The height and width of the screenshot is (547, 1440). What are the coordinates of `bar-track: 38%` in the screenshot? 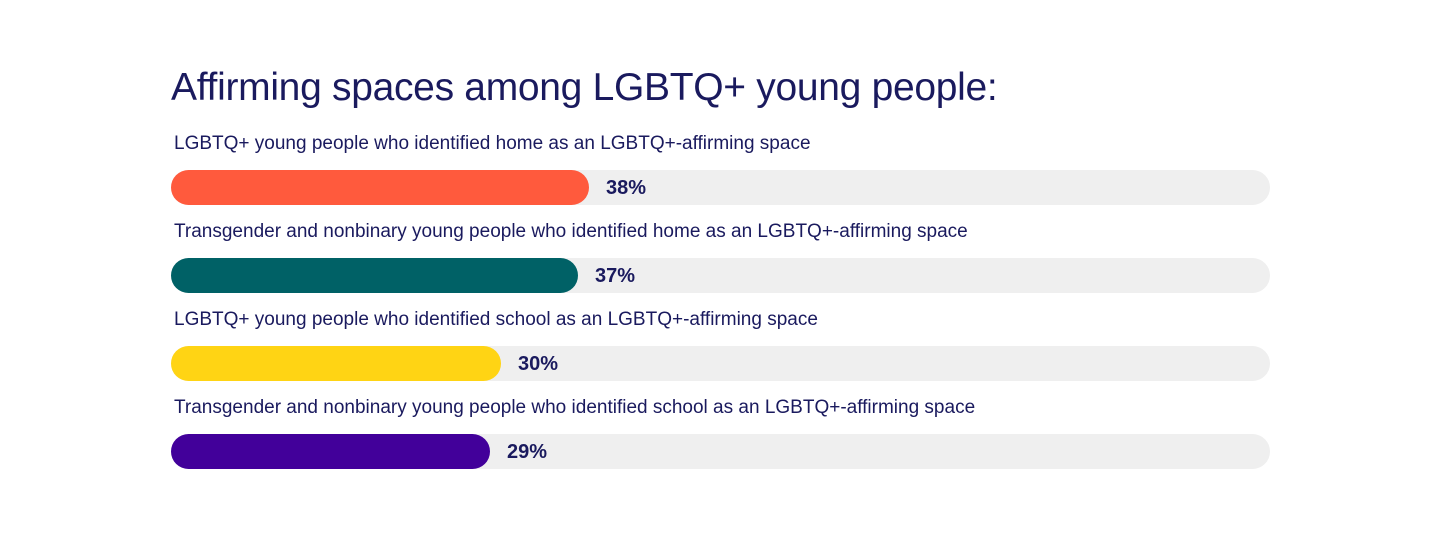 It's located at (720, 187).